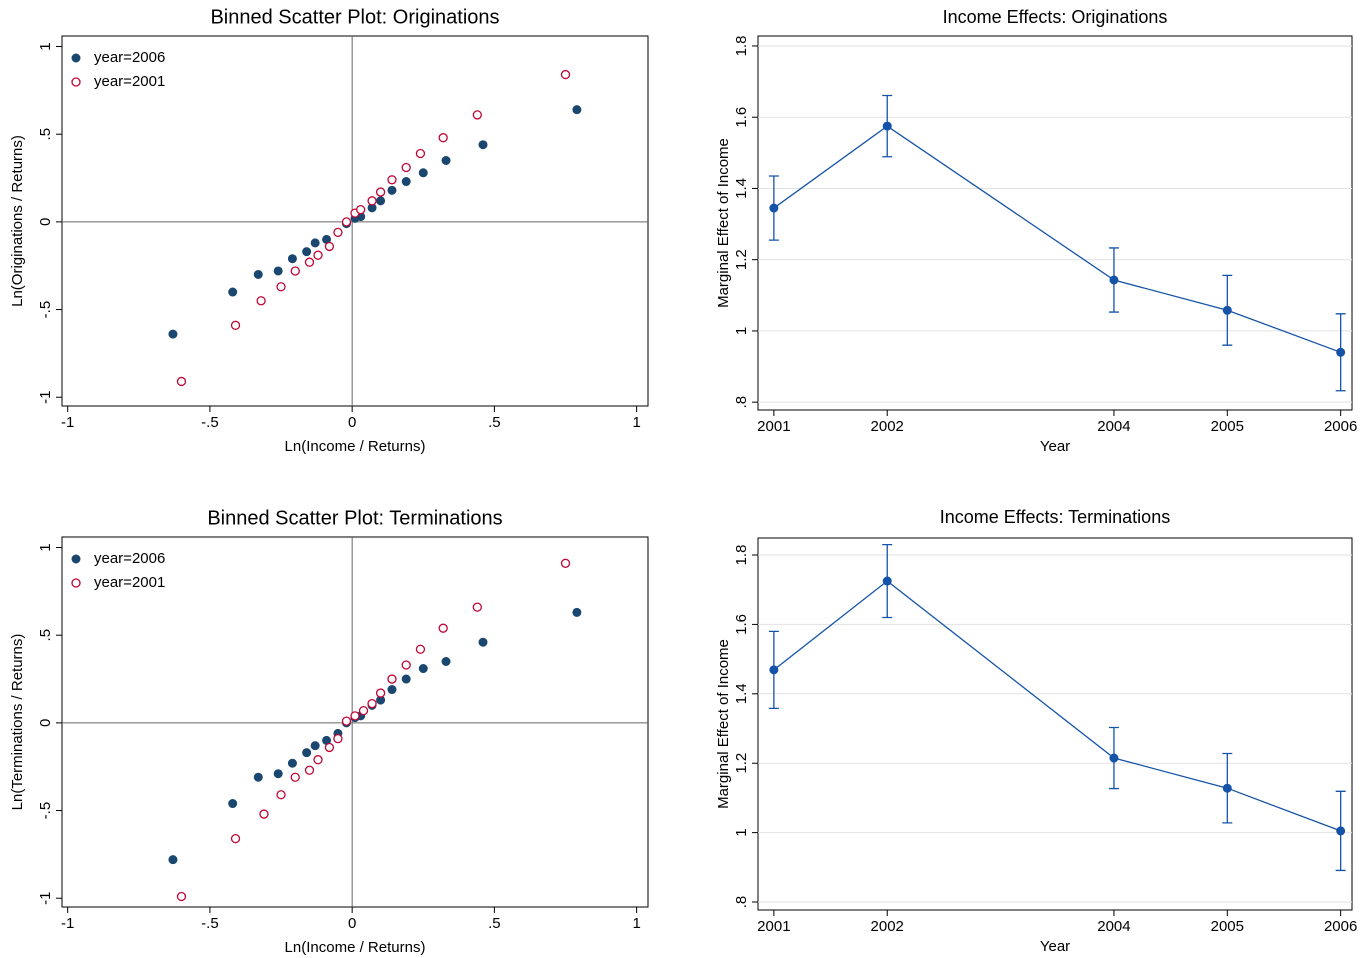 This screenshot has width=1363, height=958. What do you see at coordinates (45, 397) in the screenshot?
I see `y-tick-label: -1` at bounding box center [45, 397].